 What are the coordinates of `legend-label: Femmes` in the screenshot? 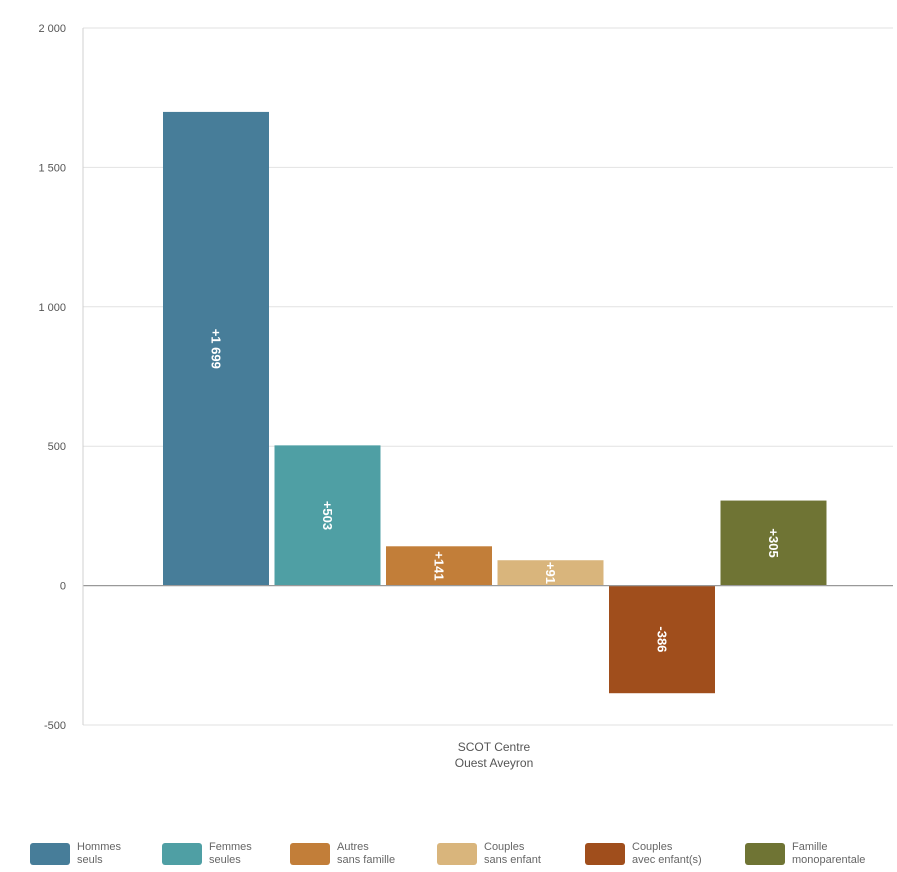 It's located at (230, 847).